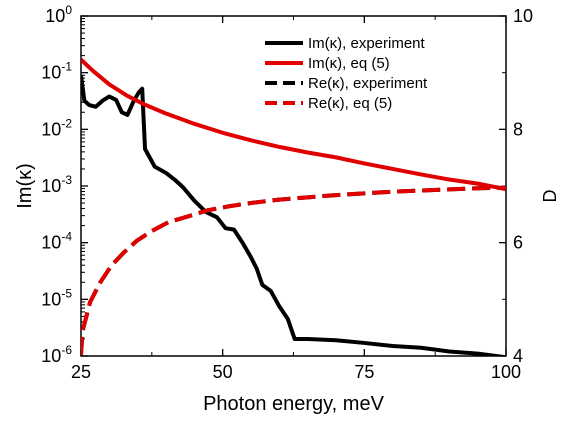 This screenshot has width=572, height=427. I want to click on tick-label-exponent: -2, so click(66, 123).